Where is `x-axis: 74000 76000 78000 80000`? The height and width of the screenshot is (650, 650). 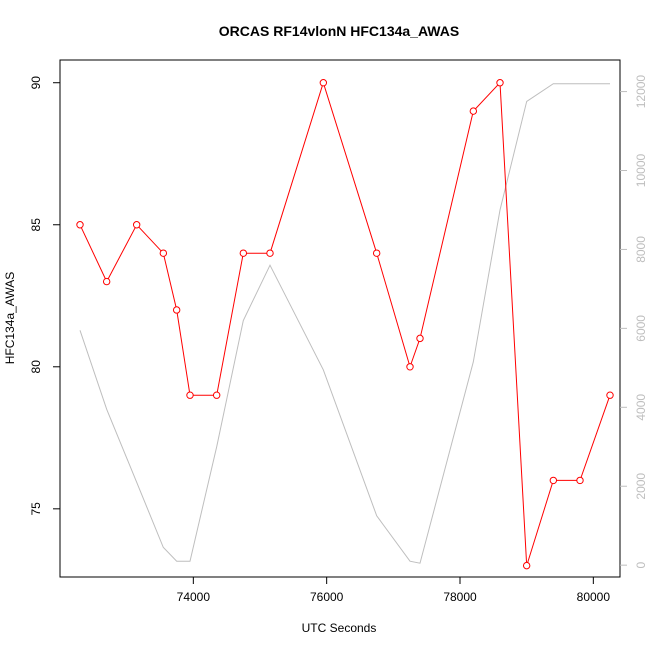 x-axis: 74000 76000 78000 80000 is located at coordinates (394, 590).